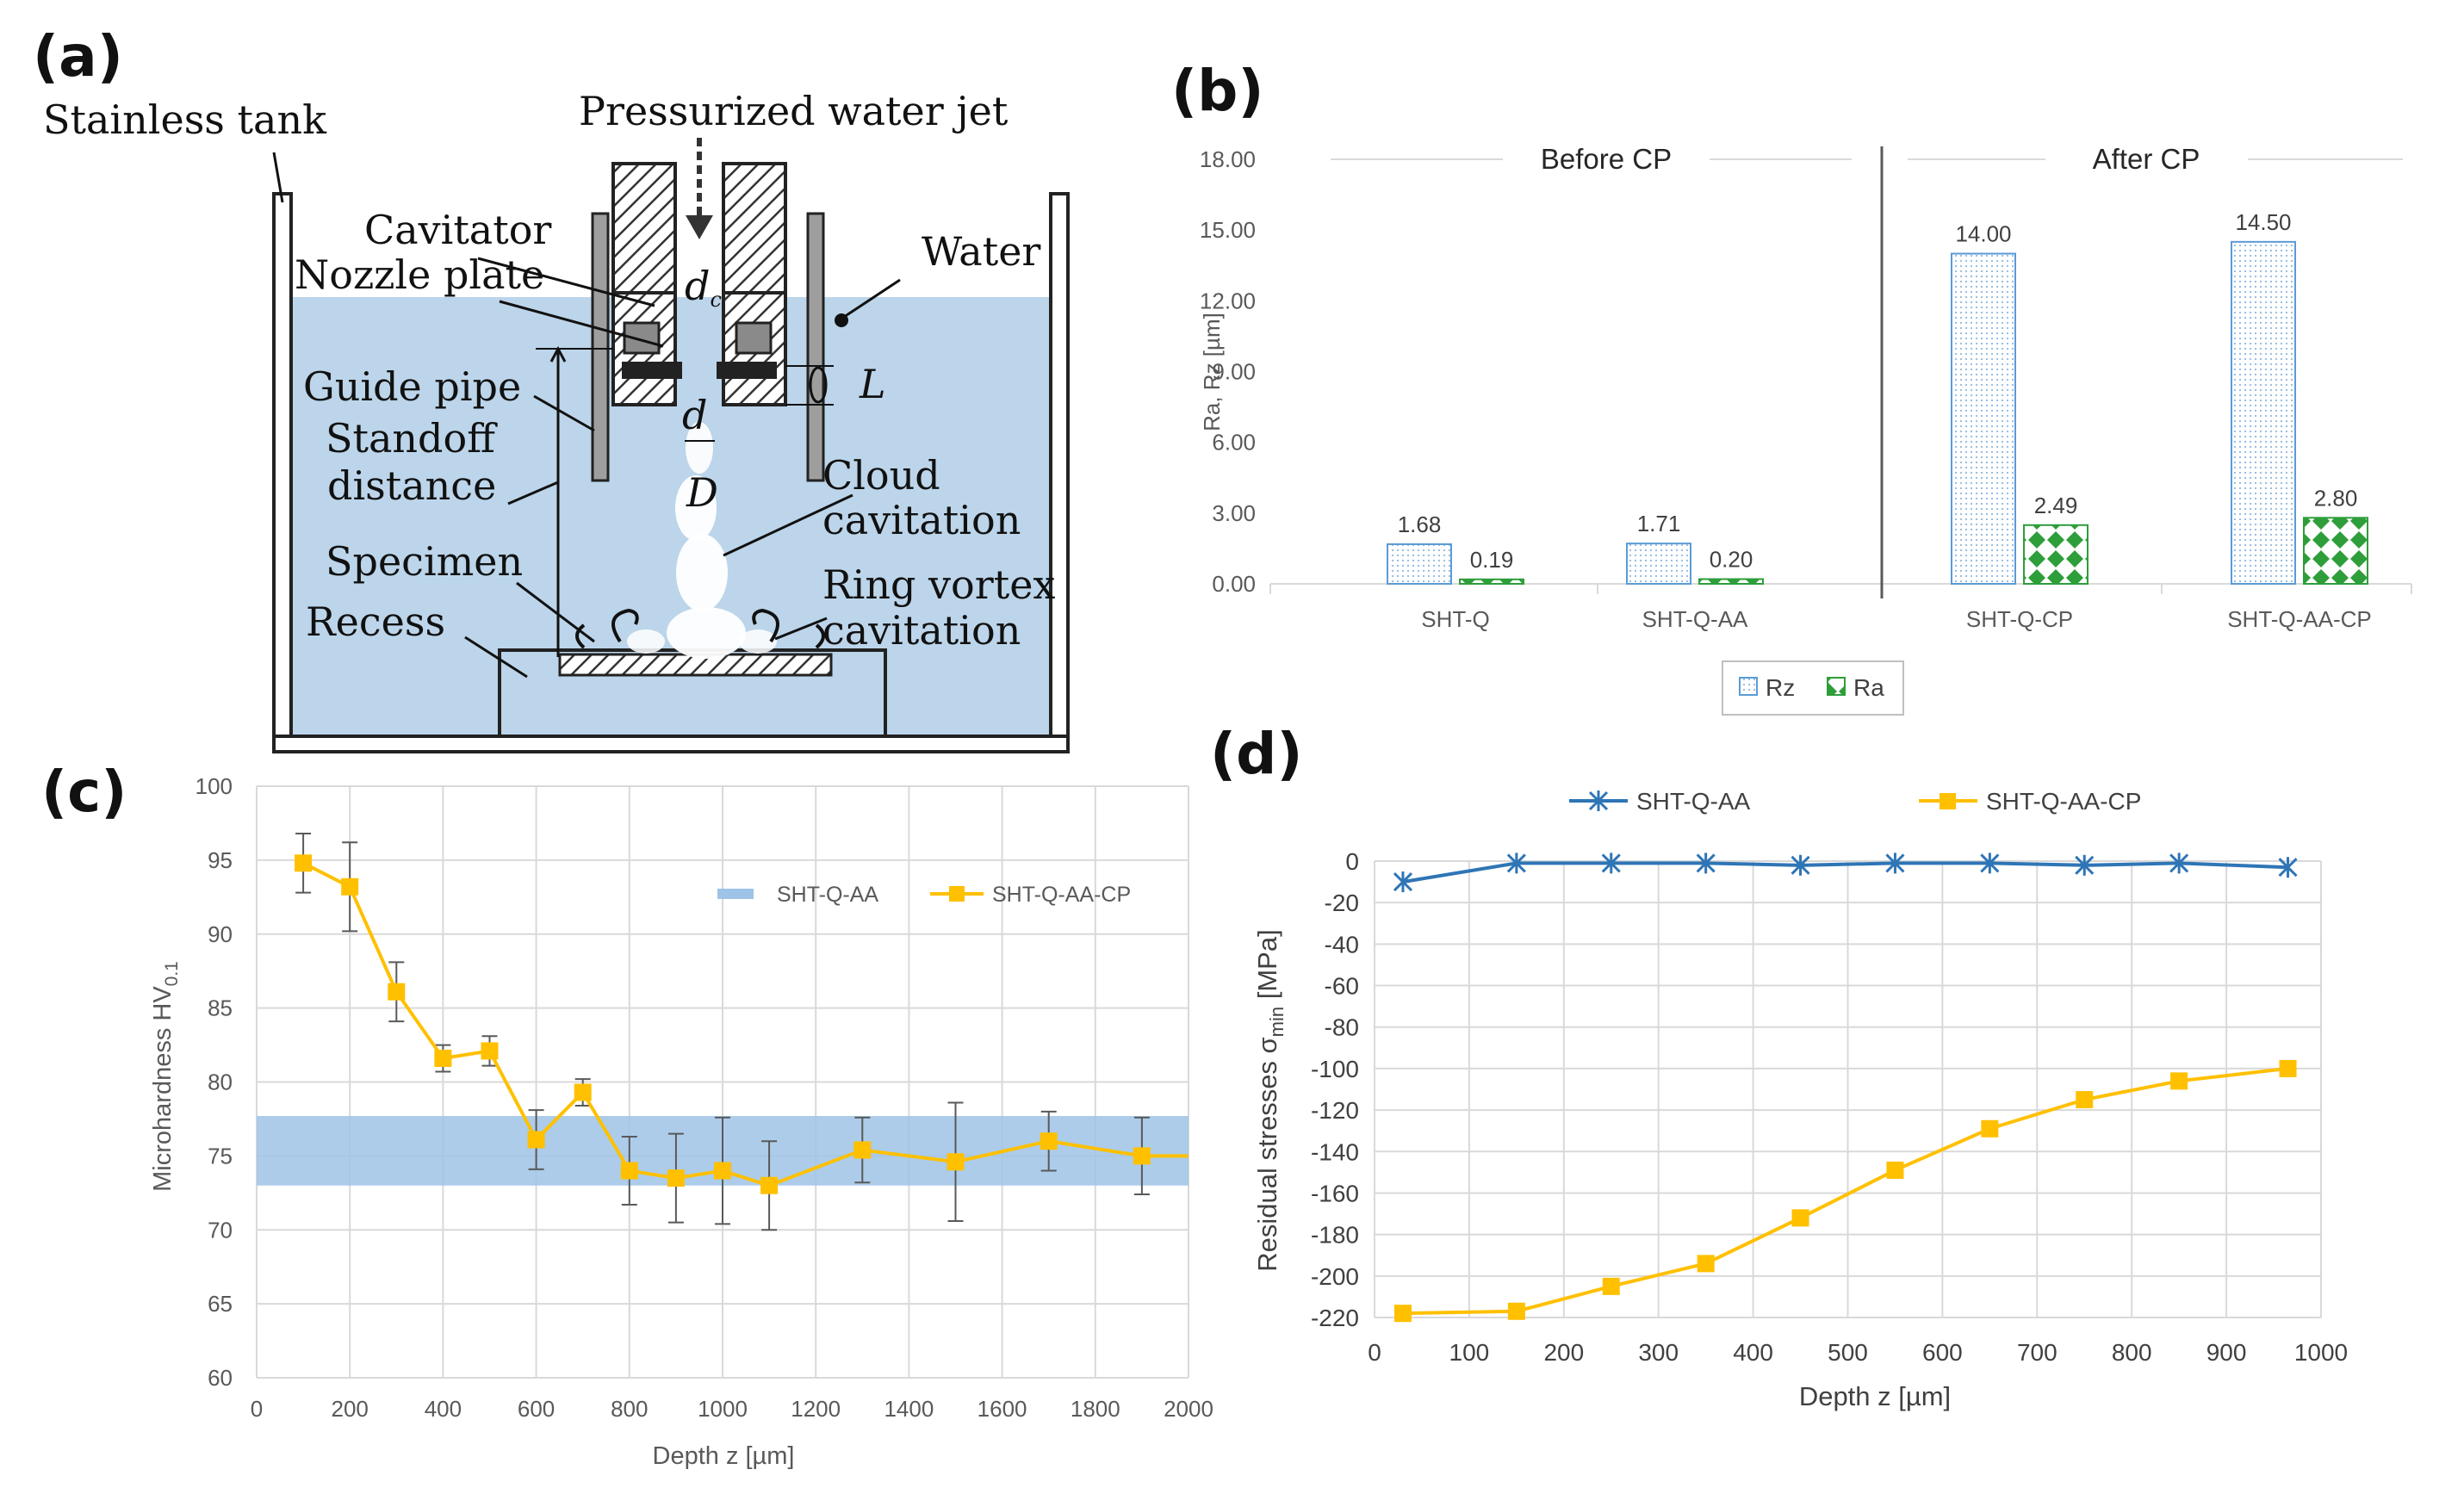  I want to click on cloud-cavitation, so click(702, 541).